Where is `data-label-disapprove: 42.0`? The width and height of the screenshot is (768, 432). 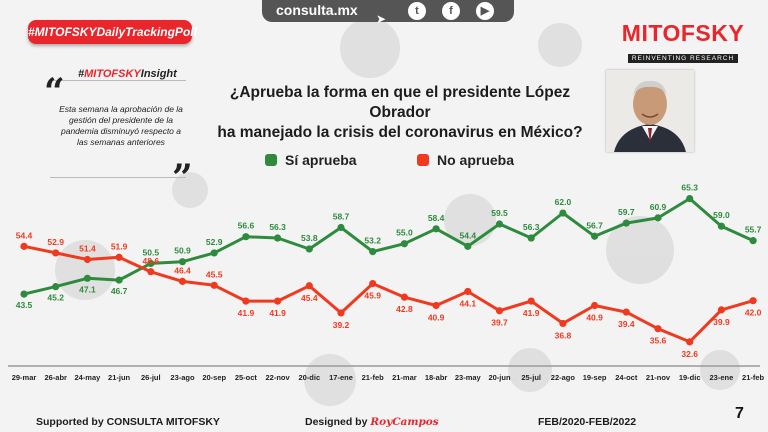 data-label-disapprove: 42.0 is located at coordinates (753, 313).